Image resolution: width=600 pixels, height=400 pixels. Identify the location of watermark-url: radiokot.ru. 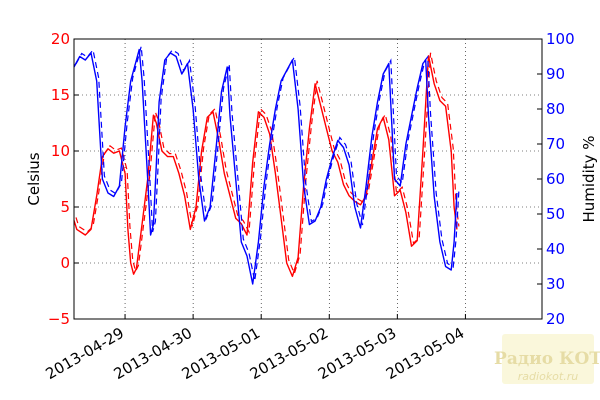
(548, 376).